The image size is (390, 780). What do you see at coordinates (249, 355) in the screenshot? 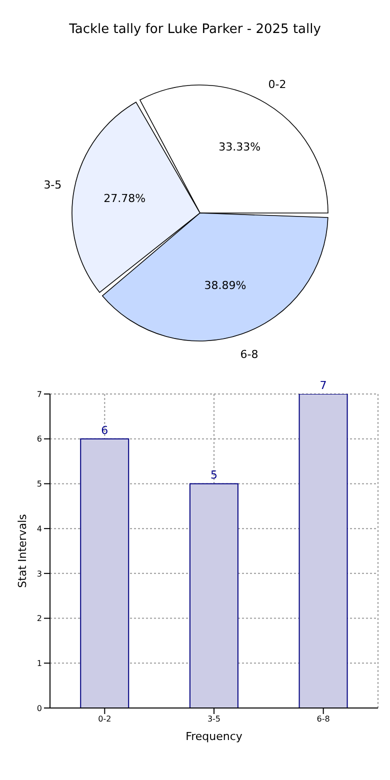
I see `slice-label: 6-8` at bounding box center [249, 355].